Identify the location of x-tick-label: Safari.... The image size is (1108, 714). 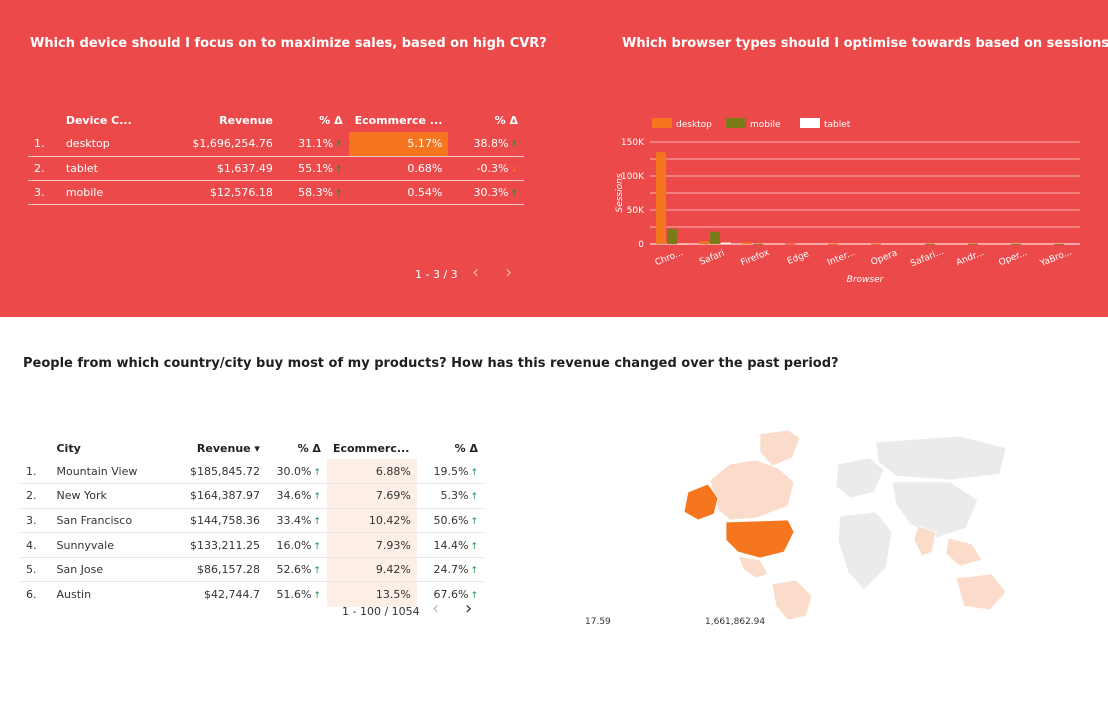
(927, 258).